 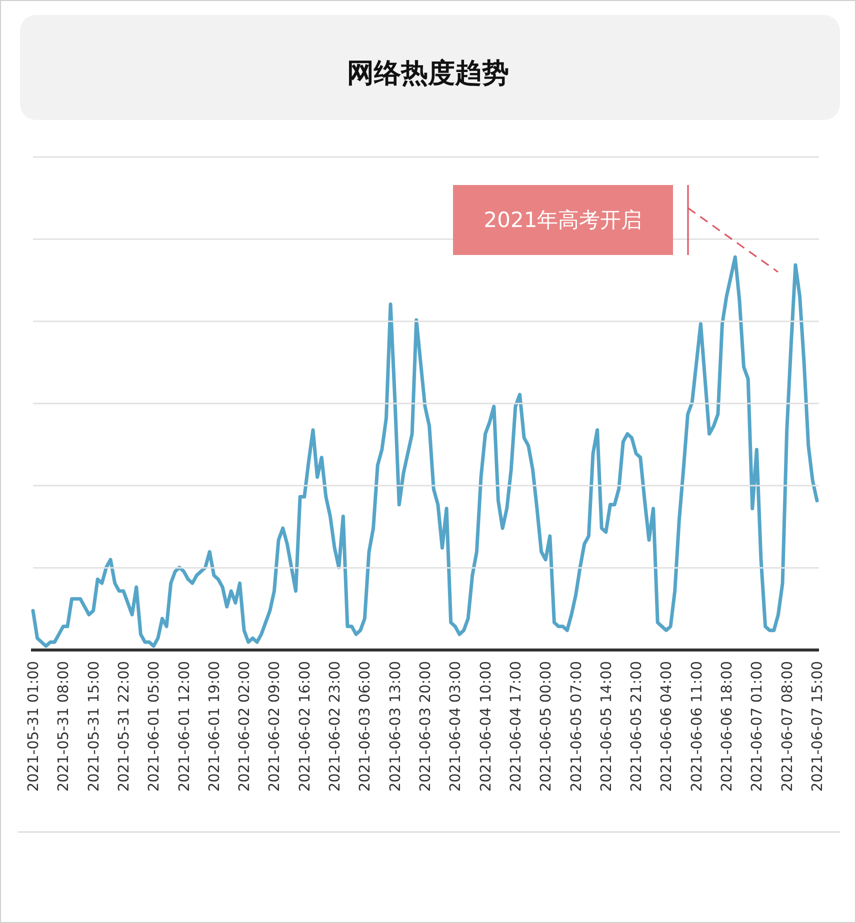 I want to click on x-tick-label: 2021-06-05 21:00, so click(x=637, y=726).